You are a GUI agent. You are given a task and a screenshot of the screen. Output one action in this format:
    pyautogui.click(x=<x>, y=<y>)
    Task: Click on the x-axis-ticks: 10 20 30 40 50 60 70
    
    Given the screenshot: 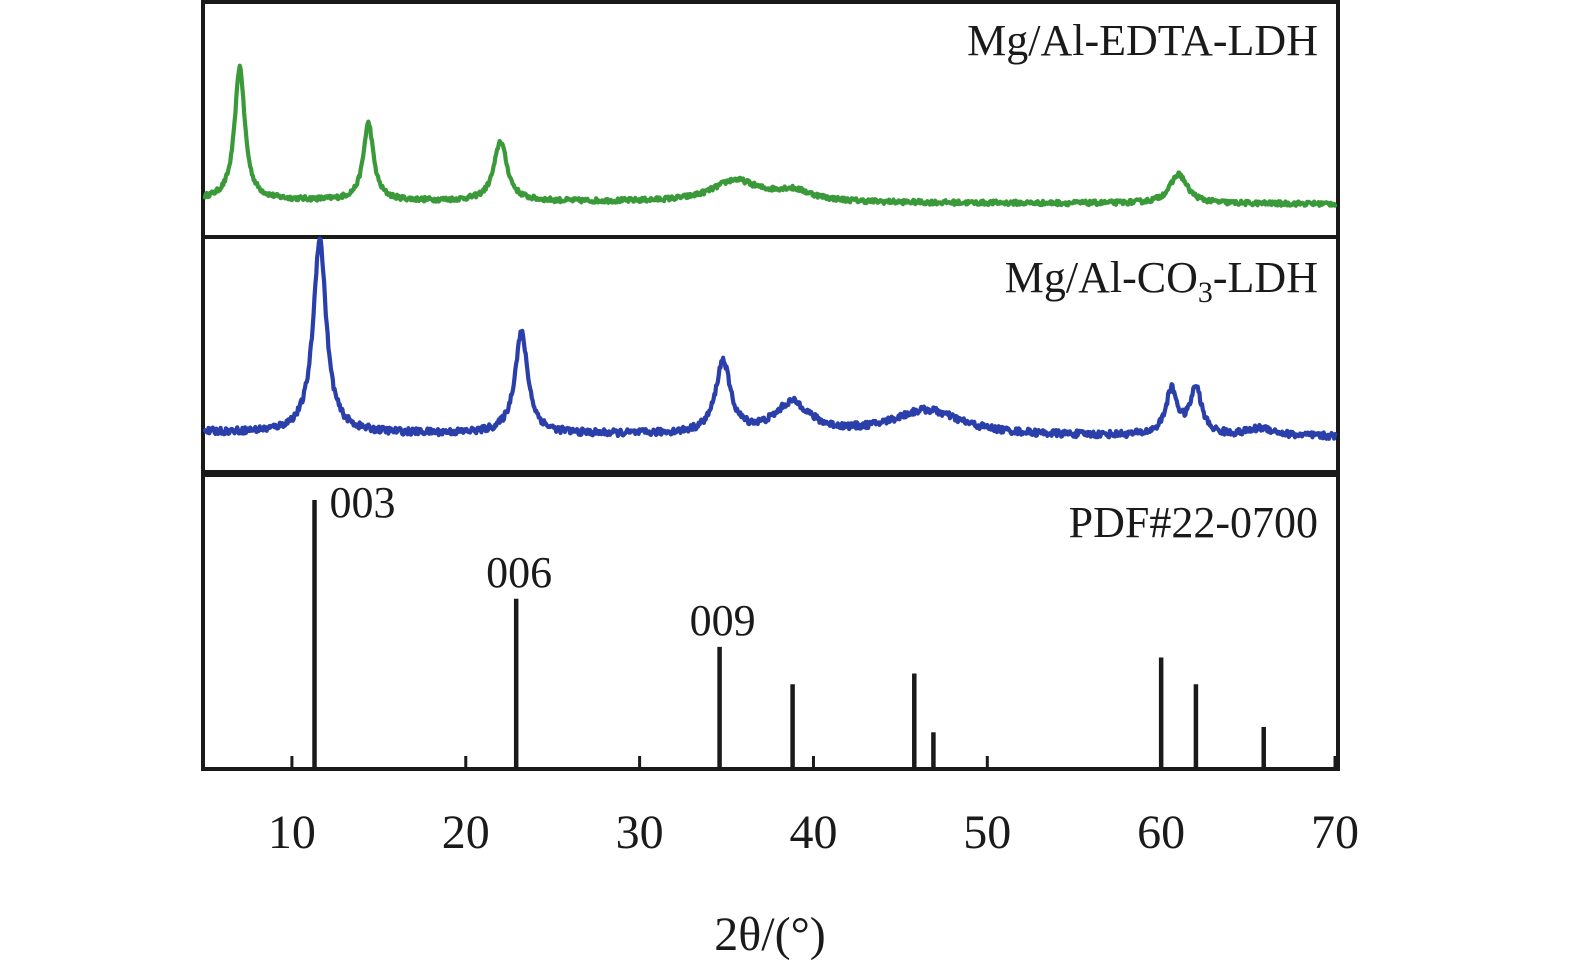 What is the action you would take?
    pyautogui.click(x=813, y=807)
    